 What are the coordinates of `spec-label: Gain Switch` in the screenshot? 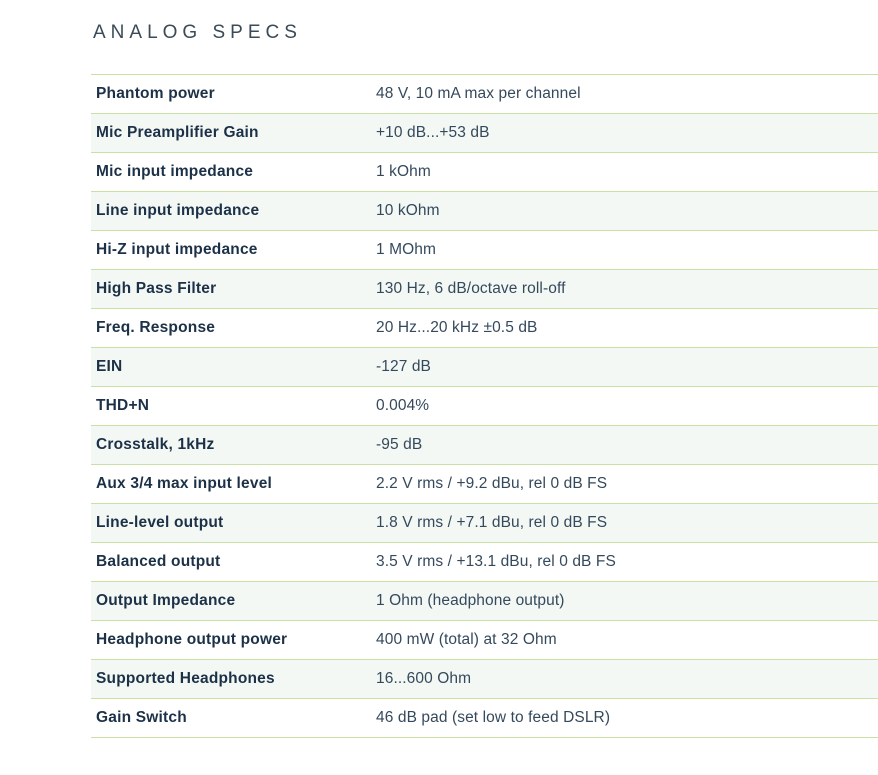 It's located at (141, 717).